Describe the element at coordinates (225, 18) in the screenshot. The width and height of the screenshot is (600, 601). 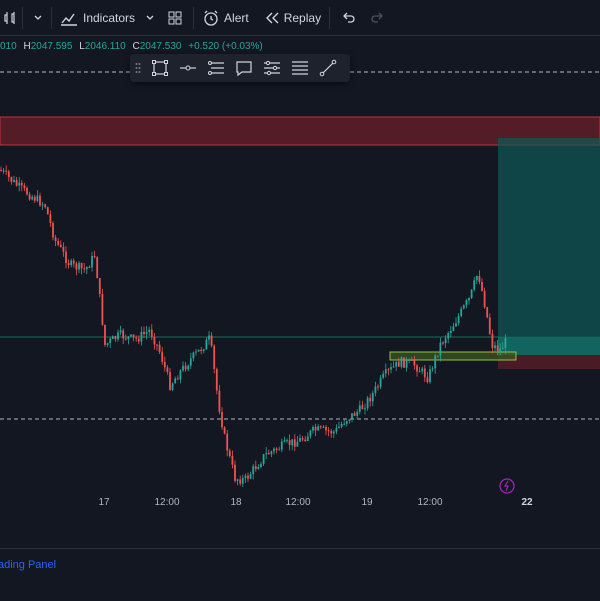
I see `alert-button: Alert` at that location.